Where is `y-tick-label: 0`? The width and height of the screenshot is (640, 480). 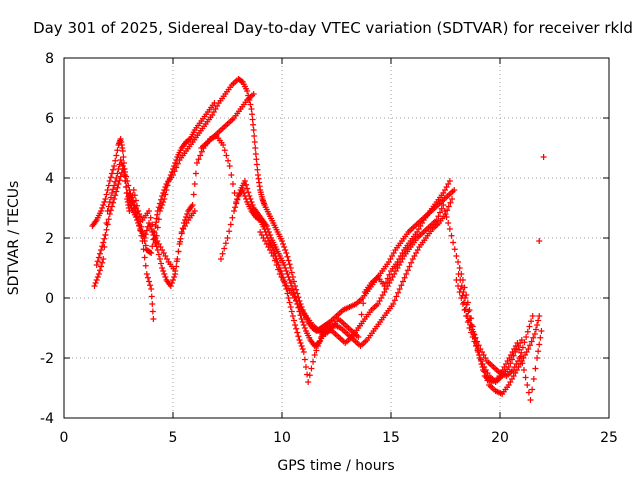
y-tick-label: 0 is located at coordinates (49, 299).